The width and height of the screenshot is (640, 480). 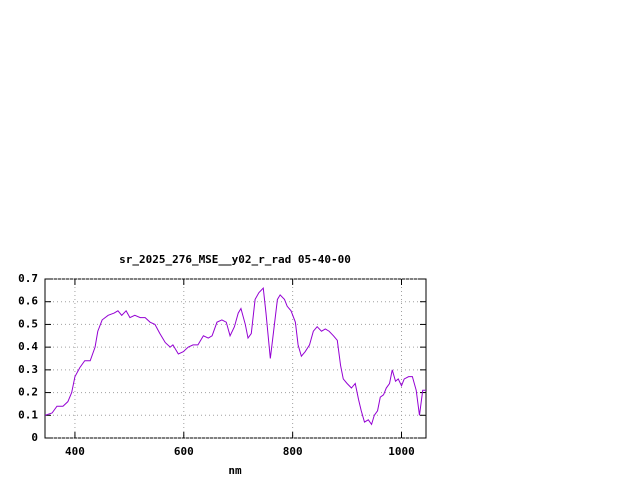 What do you see at coordinates (28, 278) in the screenshot?
I see `y-tick-label: 0.7` at bounding box center [28, 278].